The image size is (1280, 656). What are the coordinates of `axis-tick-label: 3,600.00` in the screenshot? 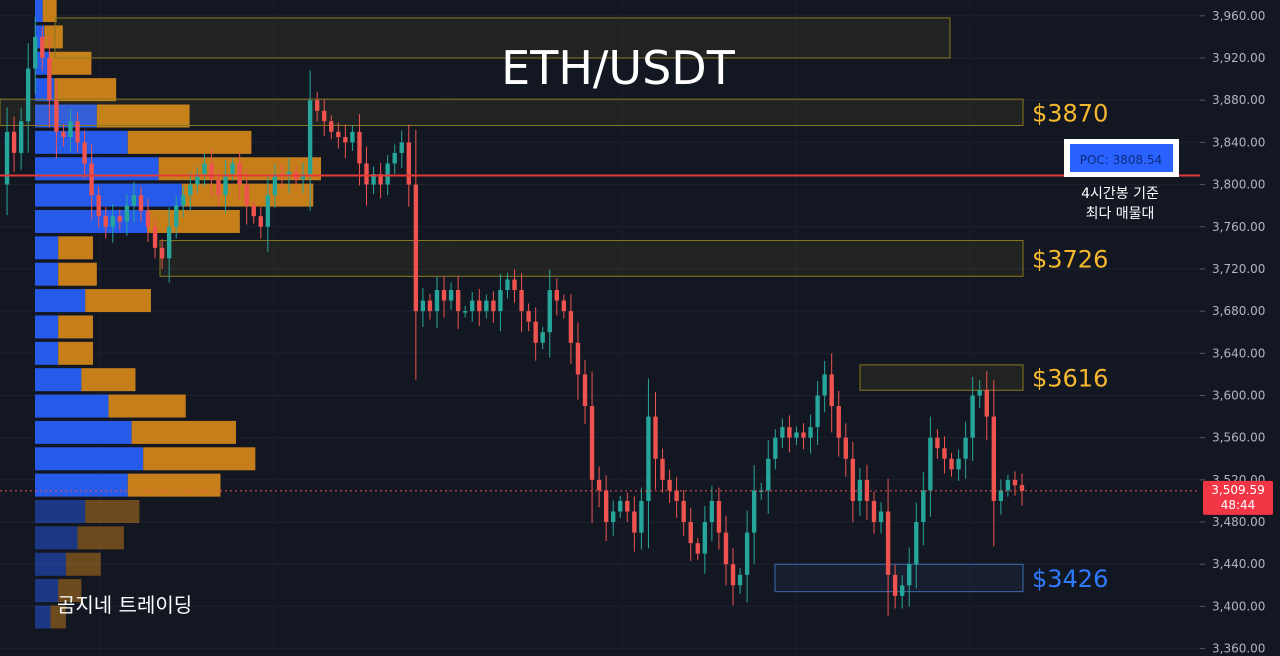 It's located at (1238, 395).